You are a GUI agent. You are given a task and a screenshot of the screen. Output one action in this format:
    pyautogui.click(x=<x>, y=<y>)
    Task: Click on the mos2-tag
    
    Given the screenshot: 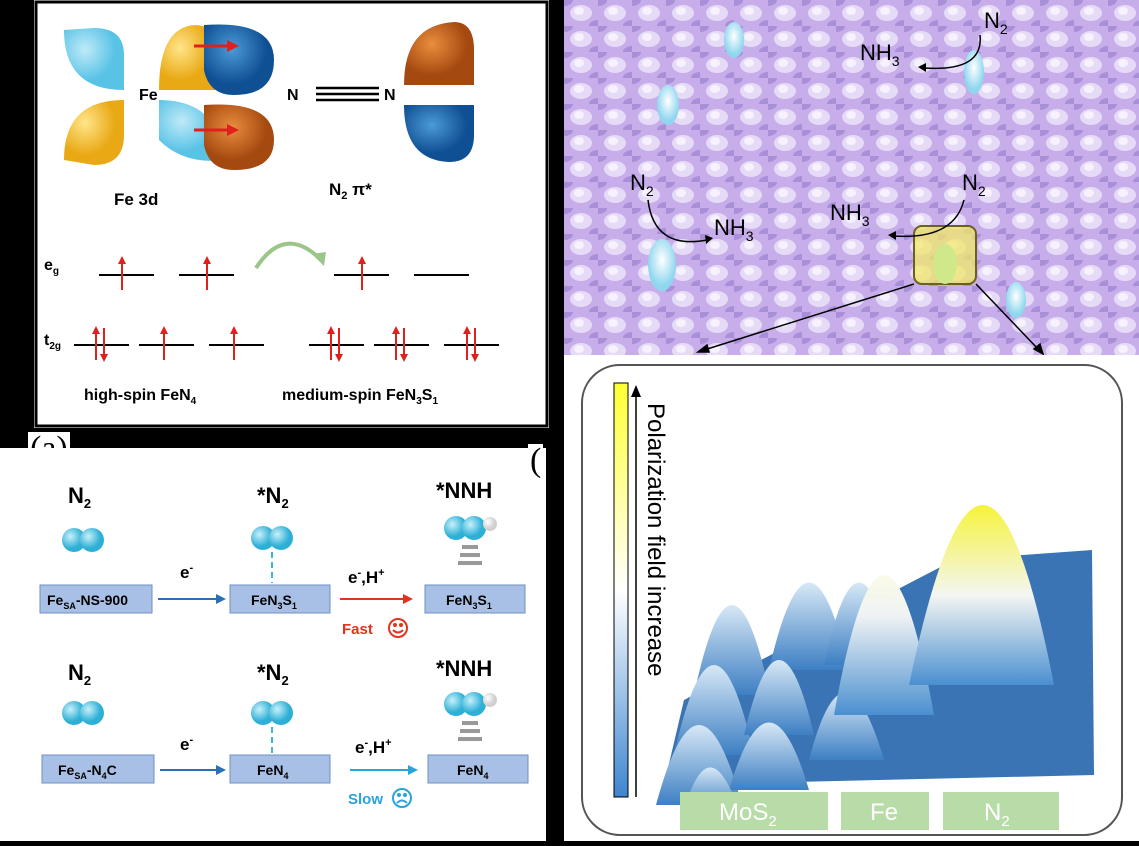 What is the action you would take?
    pyautogui.click(x=754, y=811)
    